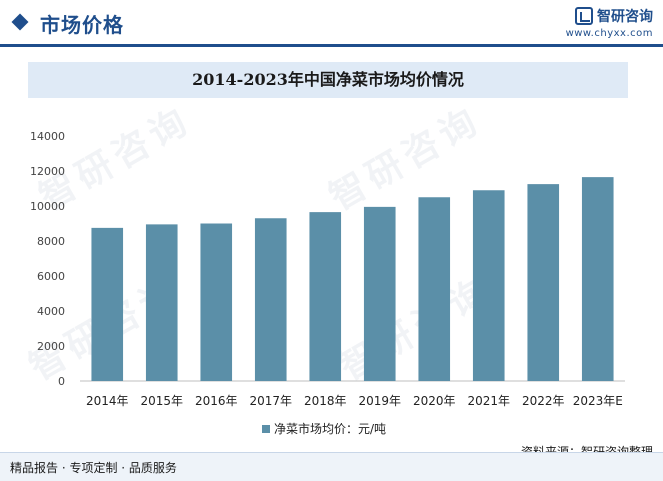  I want to click on x-tick-label: 2020年, so click(434, 401).